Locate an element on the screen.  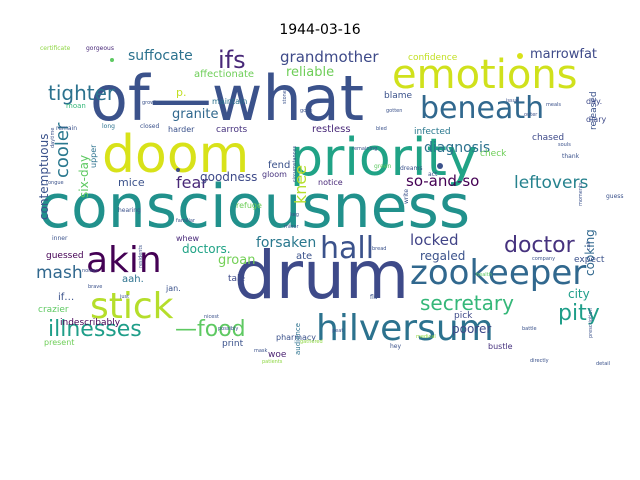
word-129: stone is located at coordinates (285, 97).